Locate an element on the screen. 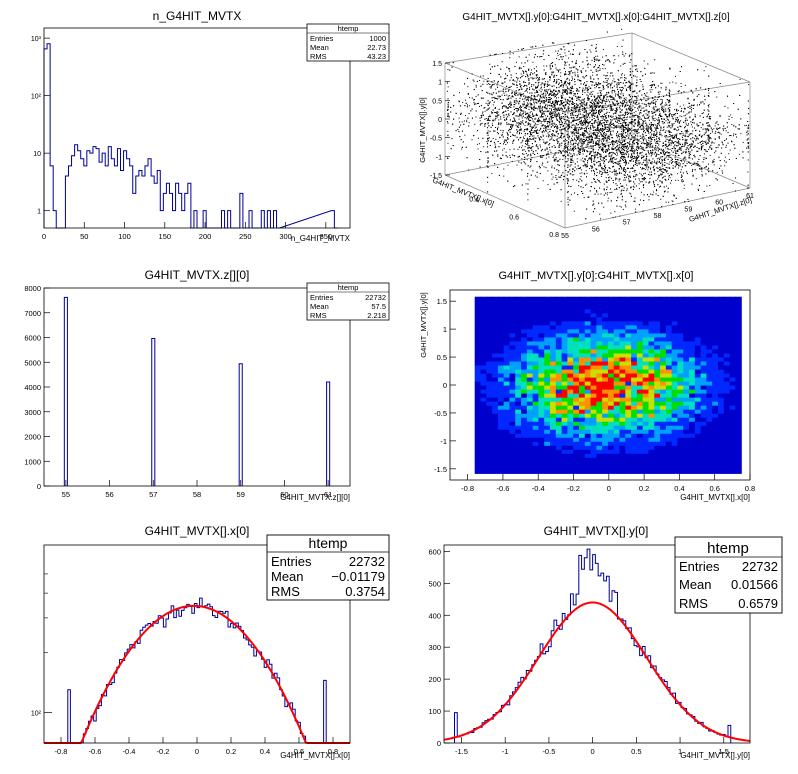  stats-label: RMS is located at coordinates (318, 56).